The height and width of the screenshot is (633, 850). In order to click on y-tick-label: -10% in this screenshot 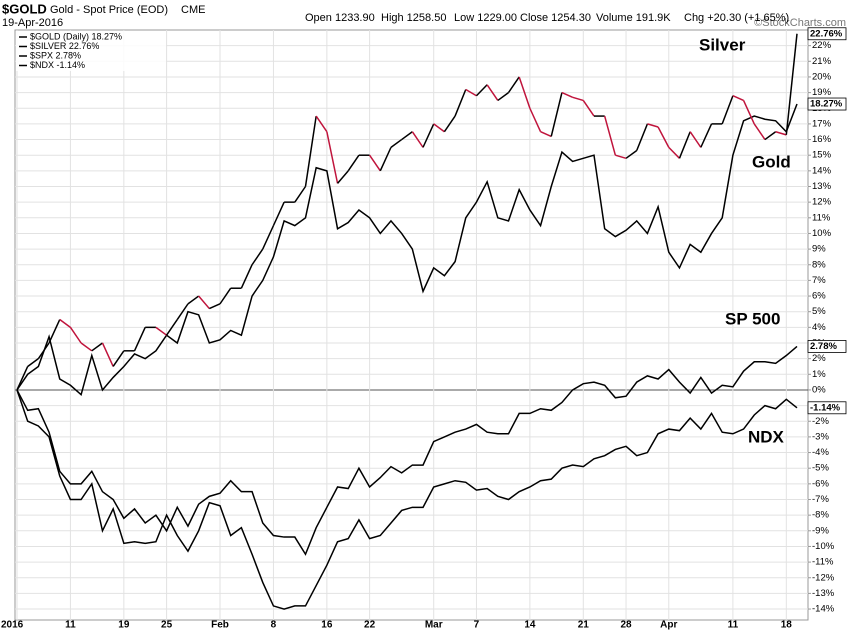, I will do `click(823, 546)`.